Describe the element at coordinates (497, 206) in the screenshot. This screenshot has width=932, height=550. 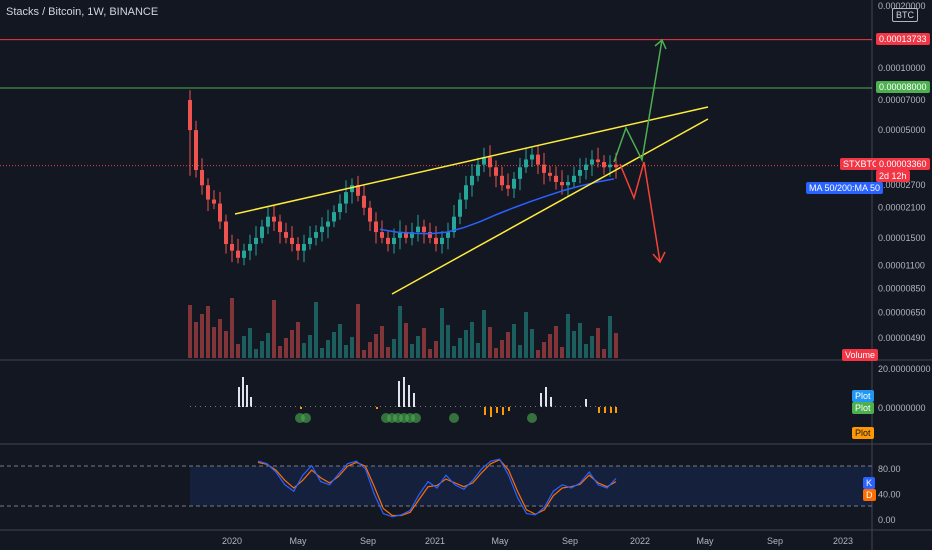
I see `ma-50-line` at that location.